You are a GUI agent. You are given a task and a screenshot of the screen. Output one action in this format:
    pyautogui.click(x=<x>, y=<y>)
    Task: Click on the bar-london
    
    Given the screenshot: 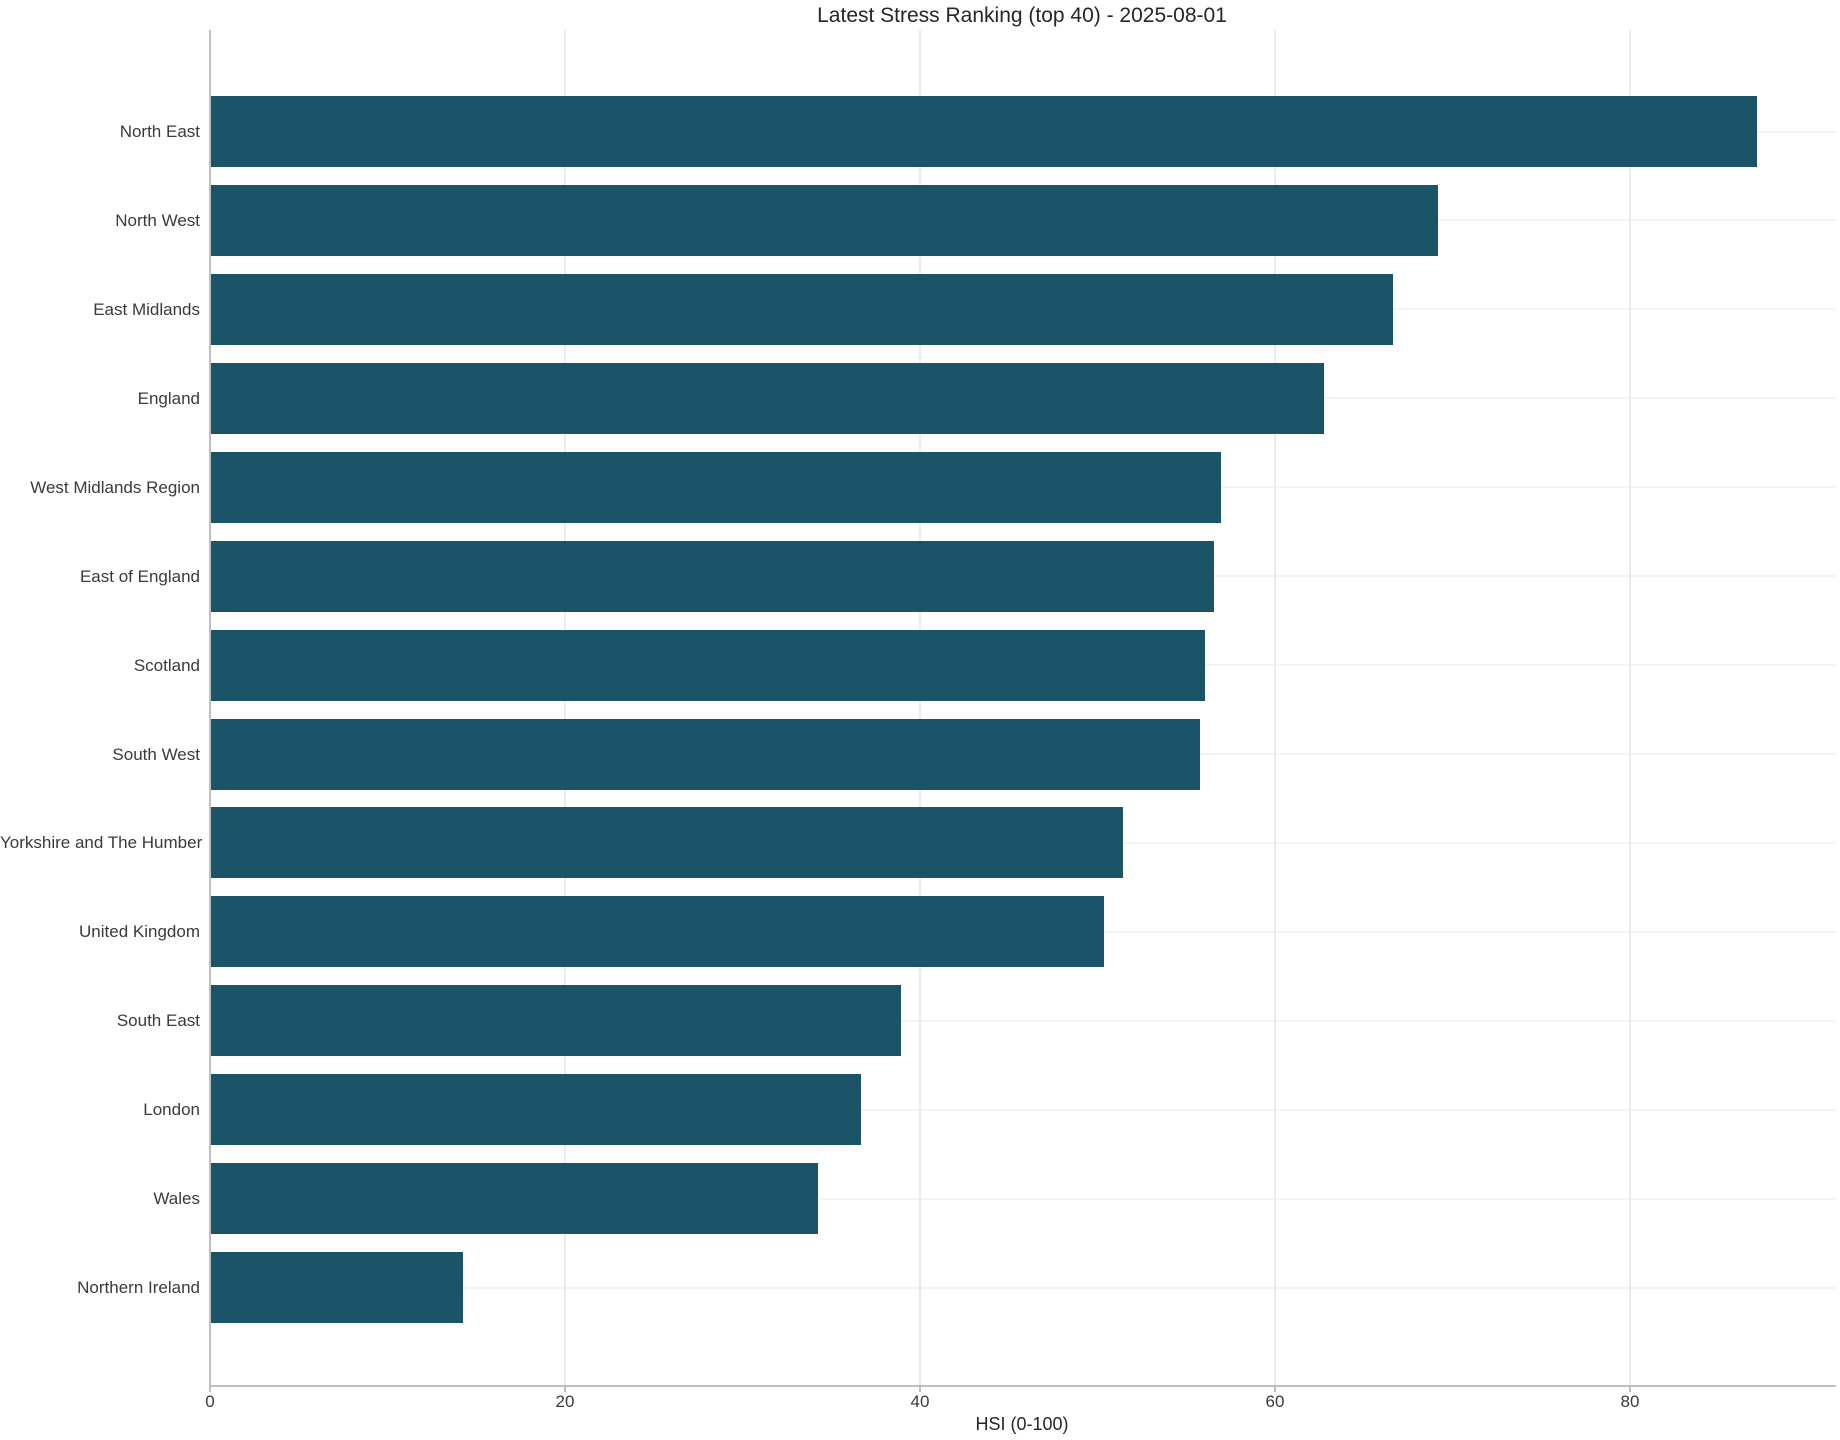 What is the action you would take?
    pyautogui.click(x=536, y=1110)
    